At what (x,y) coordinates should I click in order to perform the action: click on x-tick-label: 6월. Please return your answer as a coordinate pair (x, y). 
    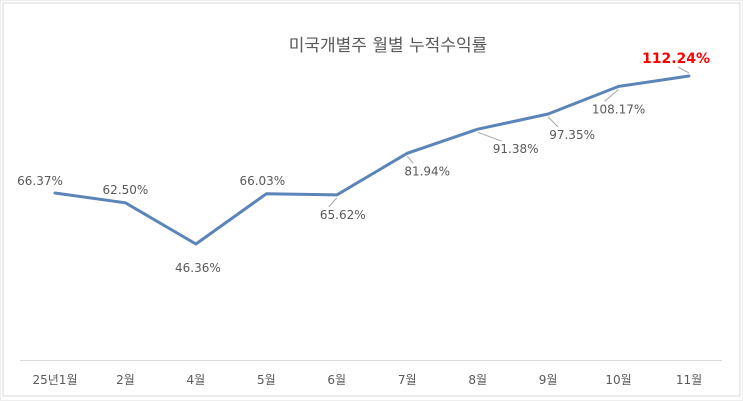
    Looking at the image, I should click on (336, 380).